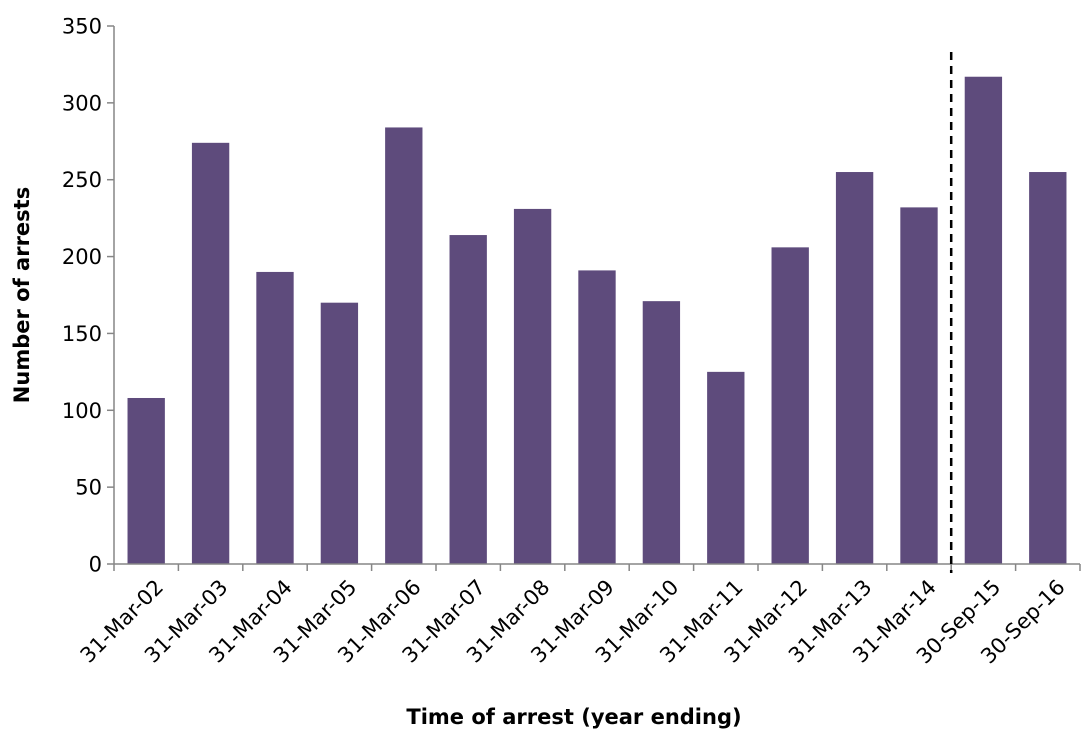 Image resolution: width=1083 pixels, height=733 pixels. I want to click on y-tick-label: 300, so click(82, 103).